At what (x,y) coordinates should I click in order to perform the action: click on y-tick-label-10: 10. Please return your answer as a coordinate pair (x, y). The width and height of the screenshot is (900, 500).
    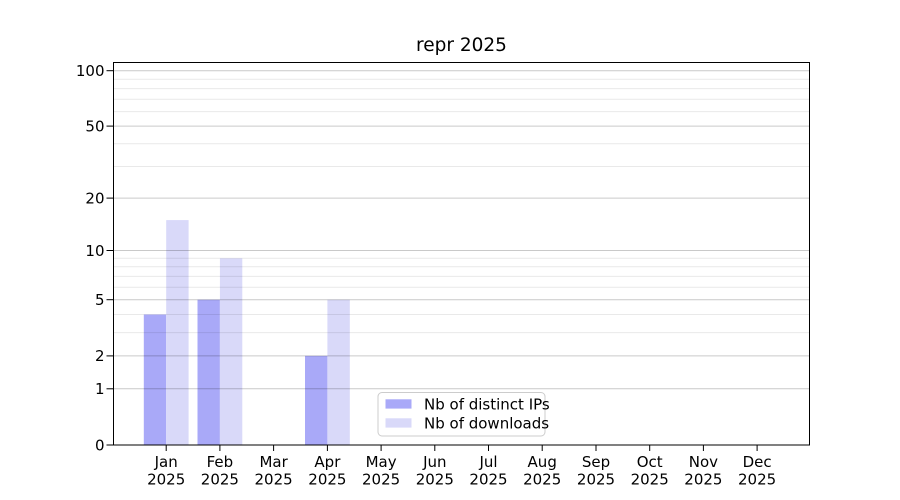
    Looking at the image, I should click on (94, 251).